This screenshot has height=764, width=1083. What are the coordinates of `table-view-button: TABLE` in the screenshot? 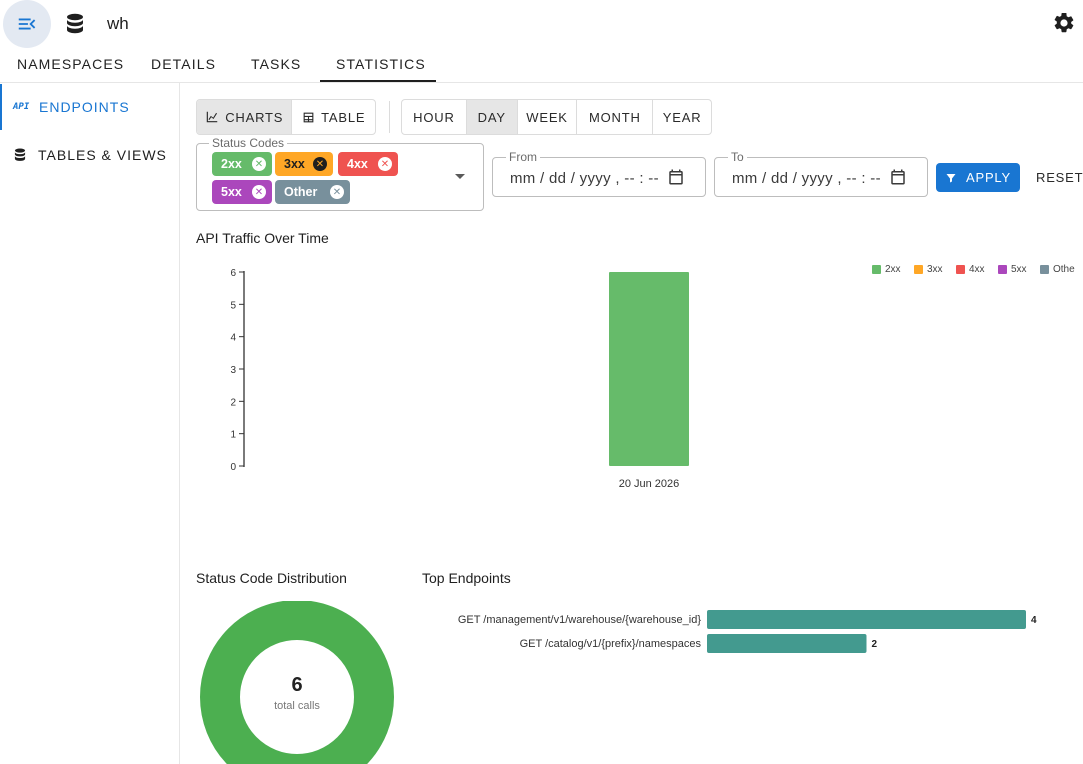 It's located at (333, 117).